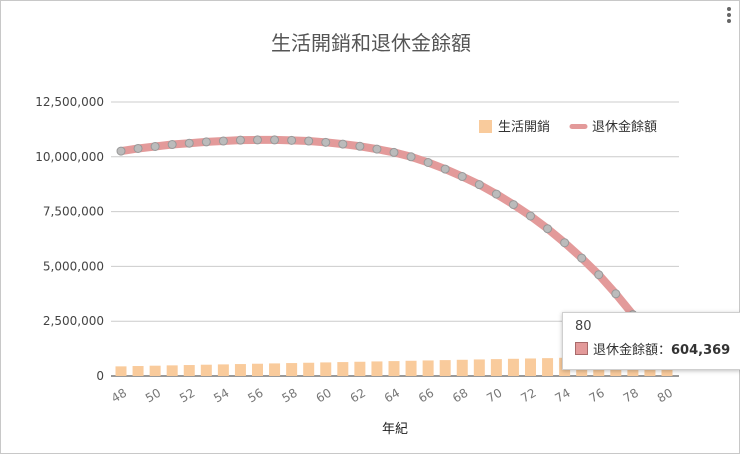  What do you see at coordinates (73, 321) in the screenshot?
I see `y-tick-label: 2,500,000` at bounding box center [73, 321].